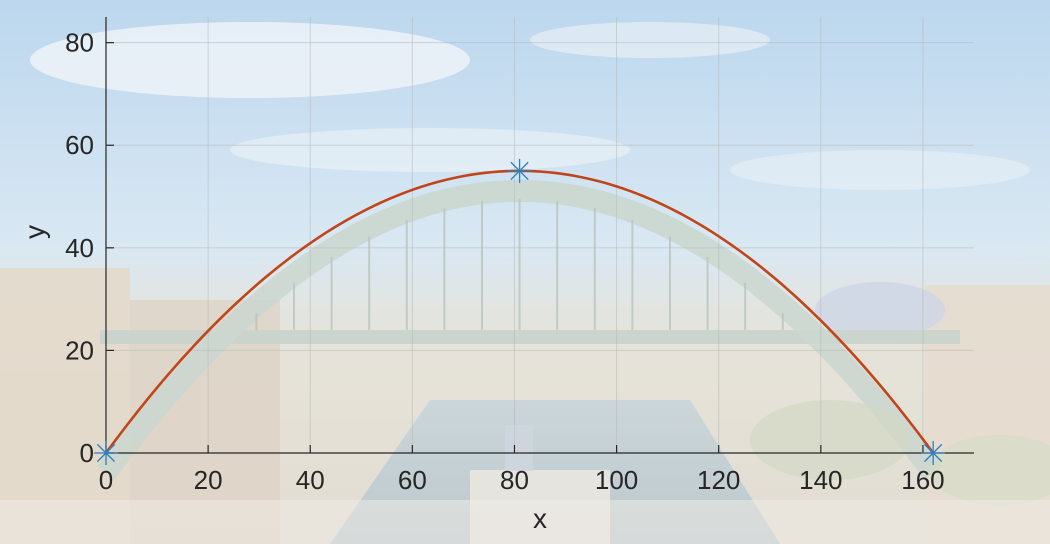 The height and width of the screenshot is (544, 1050). What do you see at coordinates (514, 480) in the screenshot?
I see `x-tick-label: 80` at bounding box center [514, 480].